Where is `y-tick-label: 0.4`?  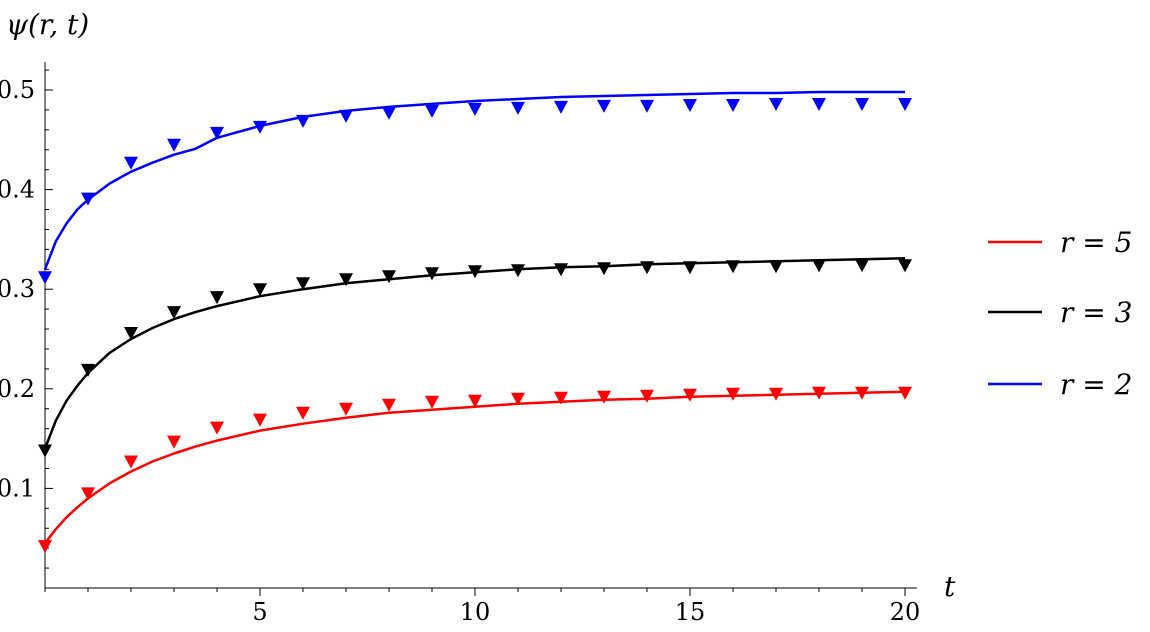 y-tick-label: 0.4 is located at coordinates (17, 190).